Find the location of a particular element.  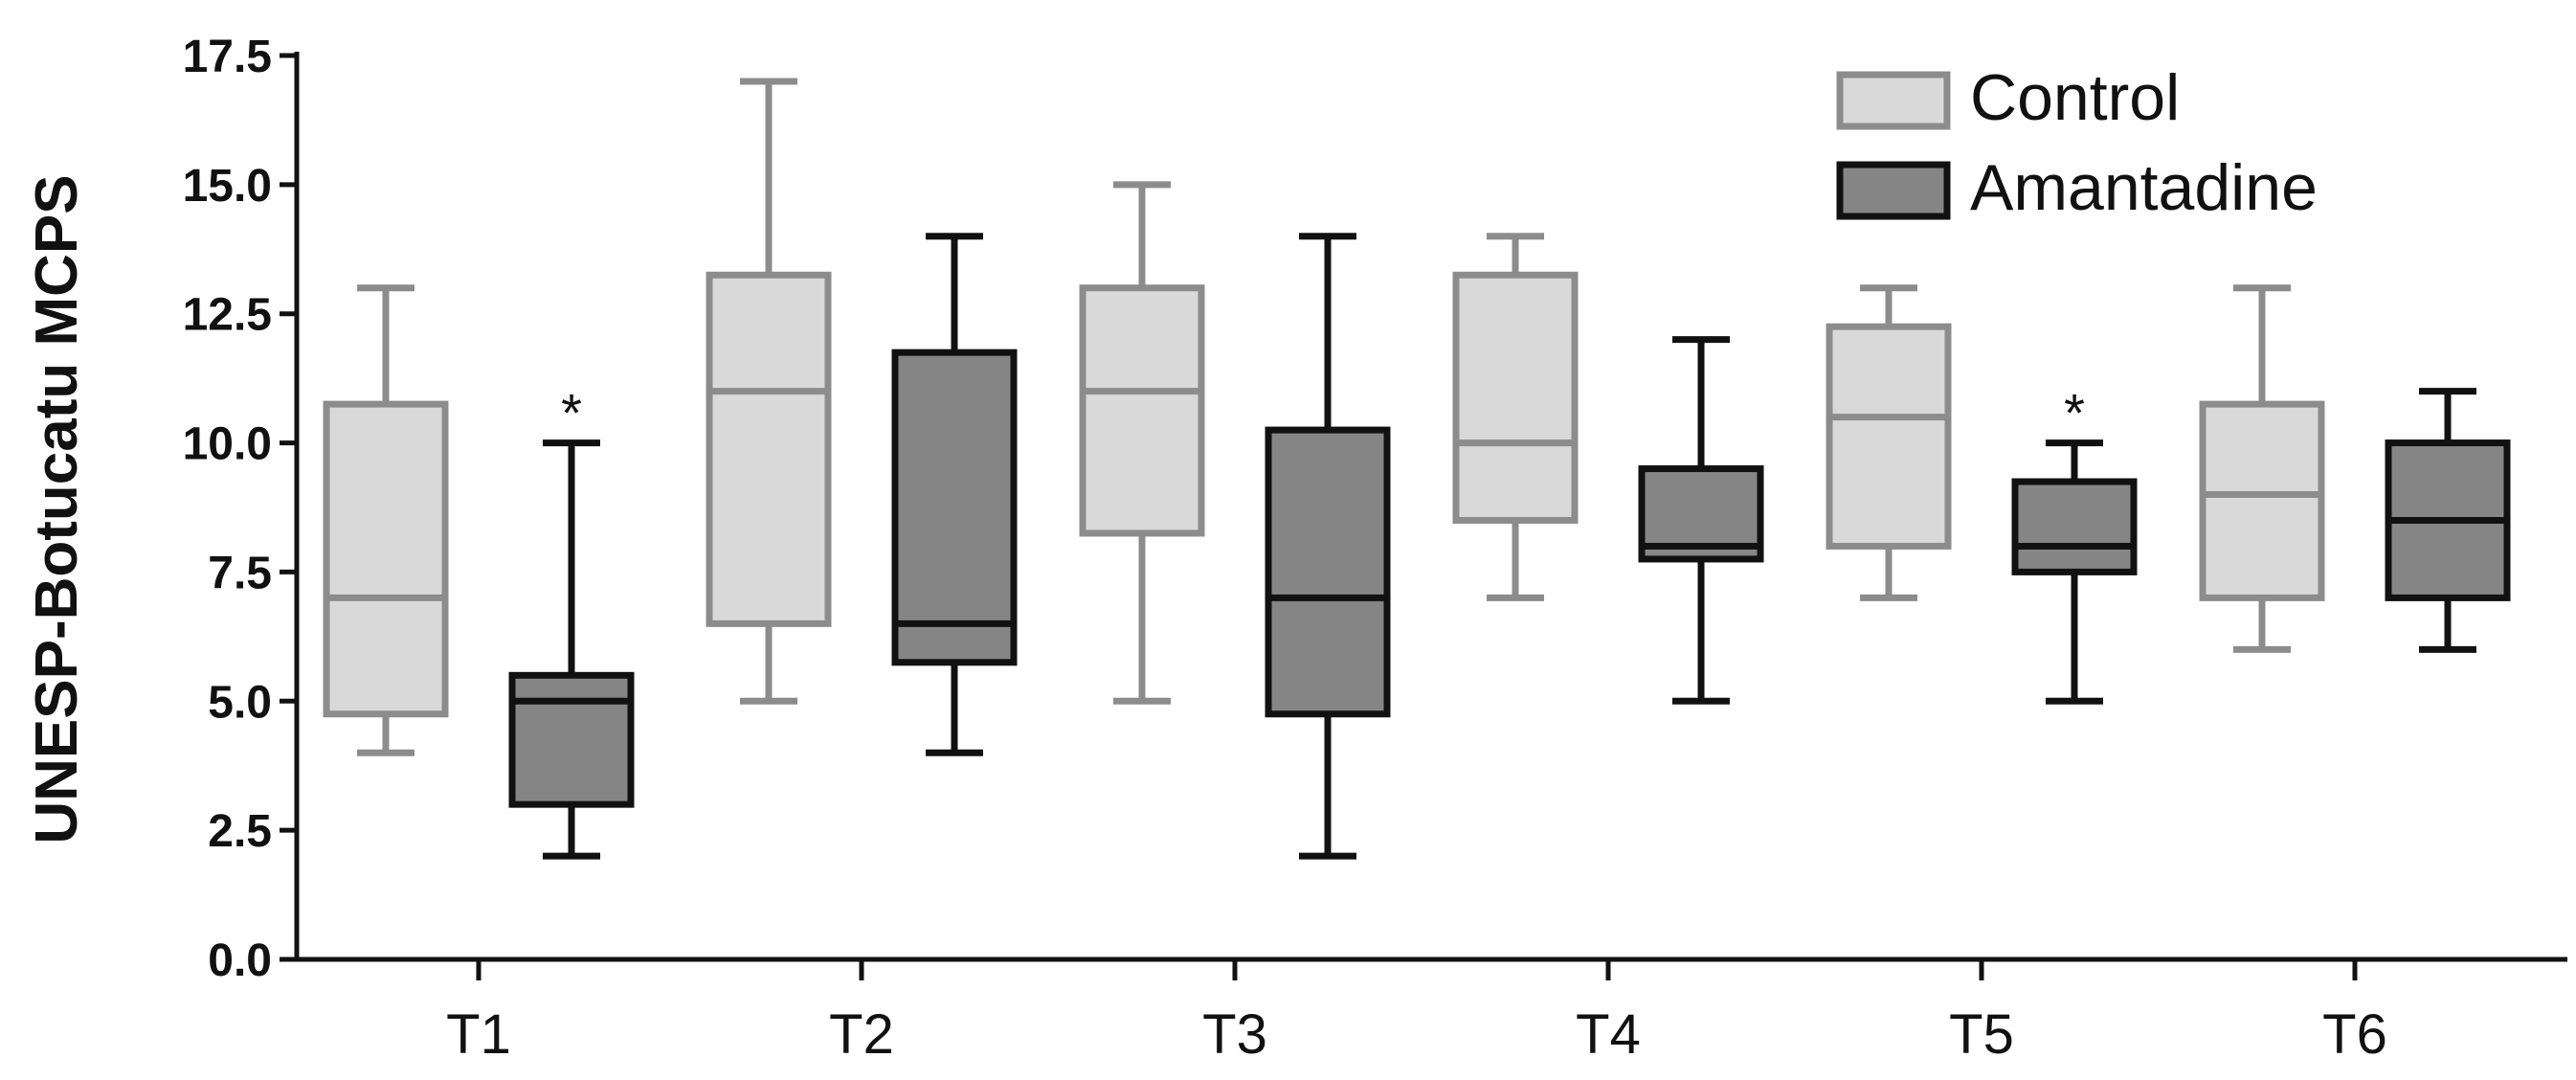

box-control-t5 is located at coordinates (1889, 443).